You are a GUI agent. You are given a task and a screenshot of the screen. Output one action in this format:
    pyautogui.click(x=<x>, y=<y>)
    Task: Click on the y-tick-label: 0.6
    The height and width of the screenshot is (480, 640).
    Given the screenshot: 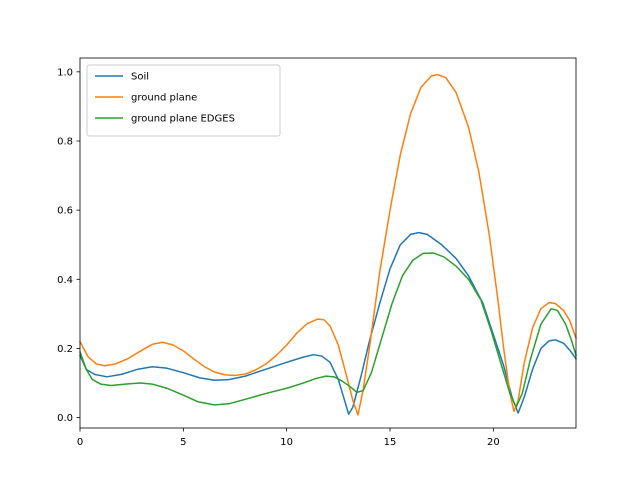 What is the action you would take?
    pyautogui.click(x=65, y=211)
    